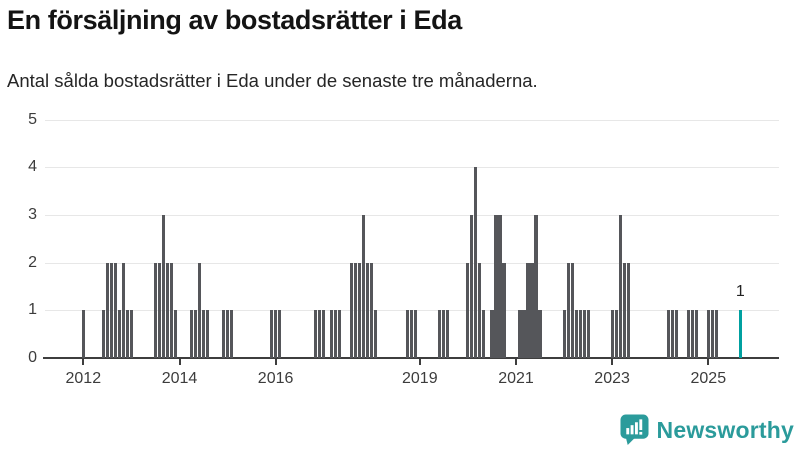 The height and width of the screenshot is (450, 800). I want to click on newsworthy-logo: Newsworthy, so click(706, 430).